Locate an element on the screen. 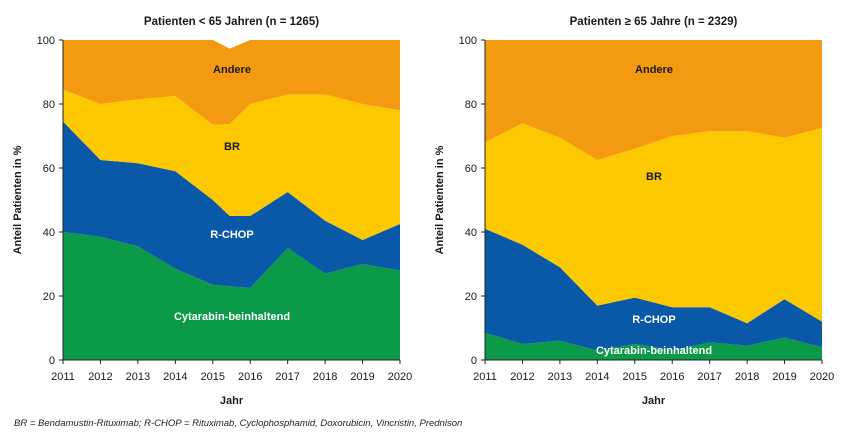 This screenshot has height=442, width=854. chart-title: Patienten ≥ 65 Jahre (n = 2329) is located at coordinates (654, 22).